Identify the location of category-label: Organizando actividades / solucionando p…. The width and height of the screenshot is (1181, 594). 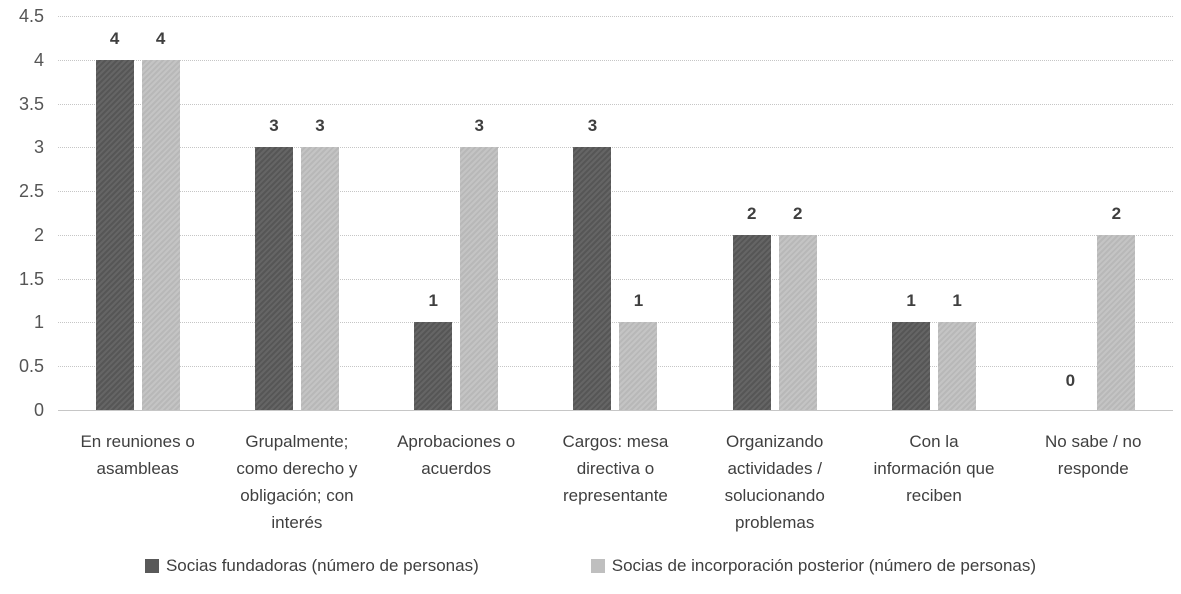
(774, 482).